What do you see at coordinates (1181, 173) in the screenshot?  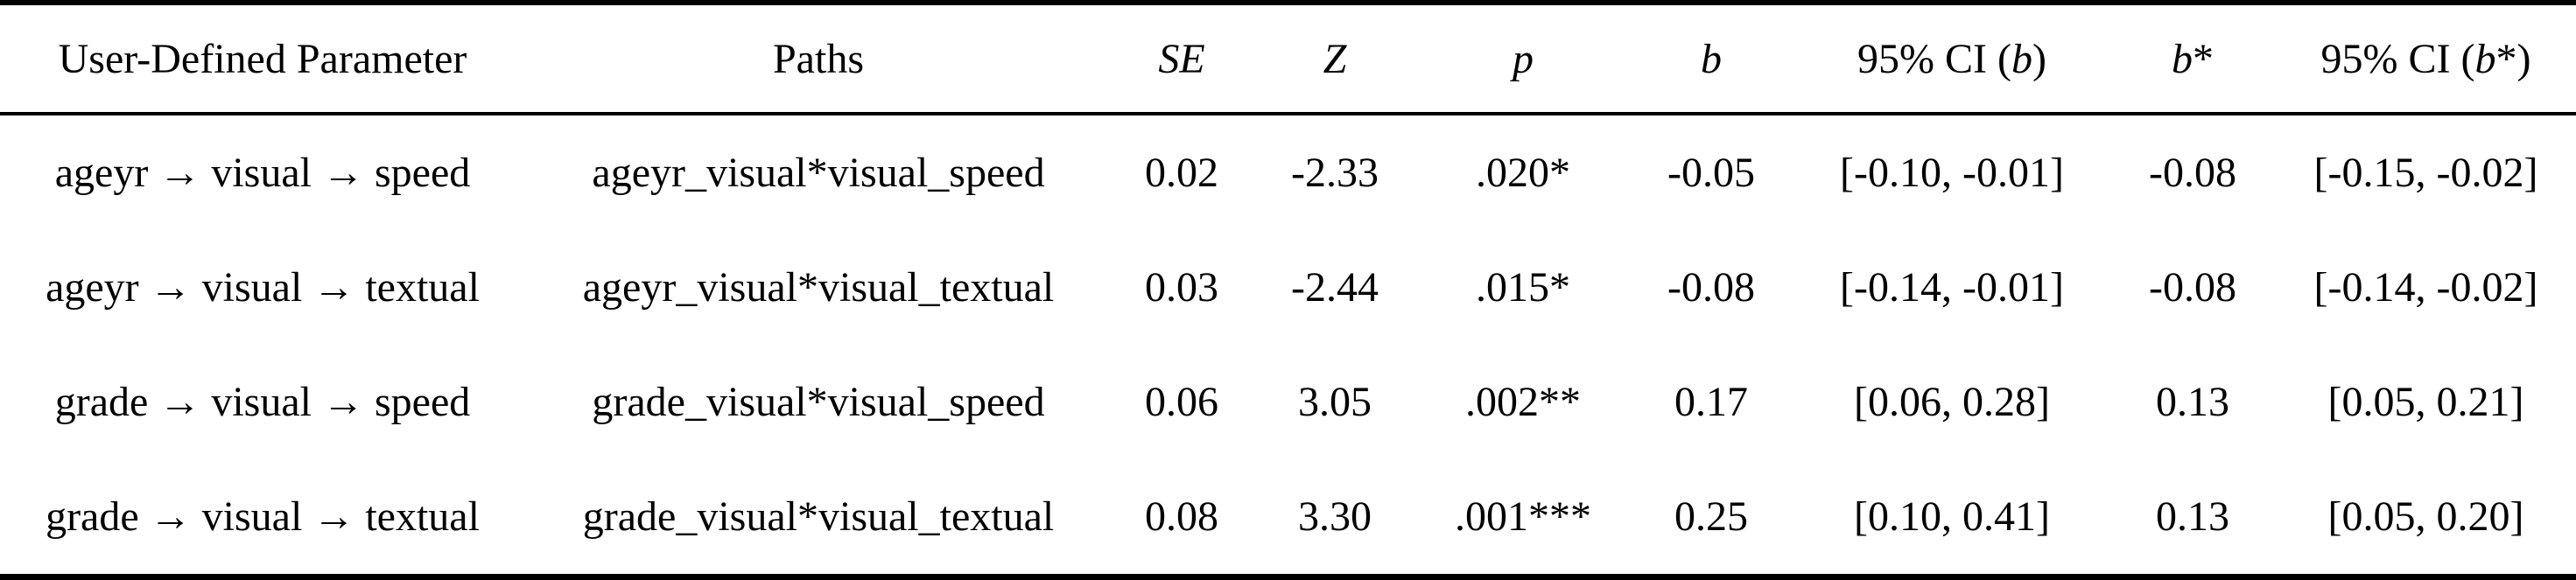 I see `cell-se: 0.02` at bounding box center [1181, 173].